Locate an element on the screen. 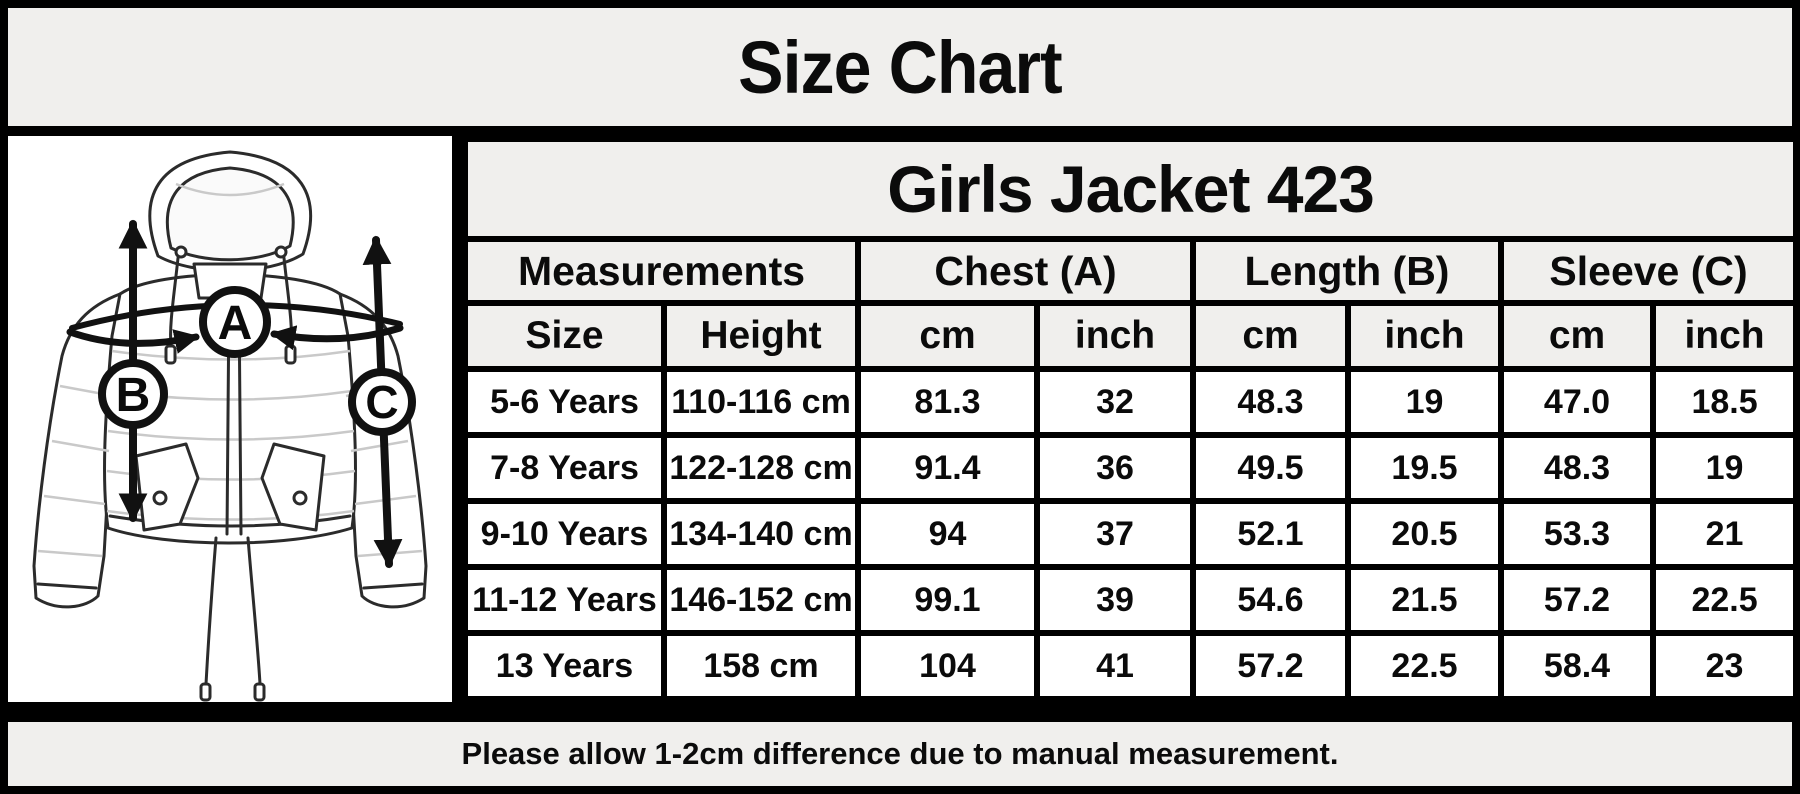 The height and width of the screenshot is (794, 1800). cell-length-cm: 48.3 is located at coordinates (1270, 402).